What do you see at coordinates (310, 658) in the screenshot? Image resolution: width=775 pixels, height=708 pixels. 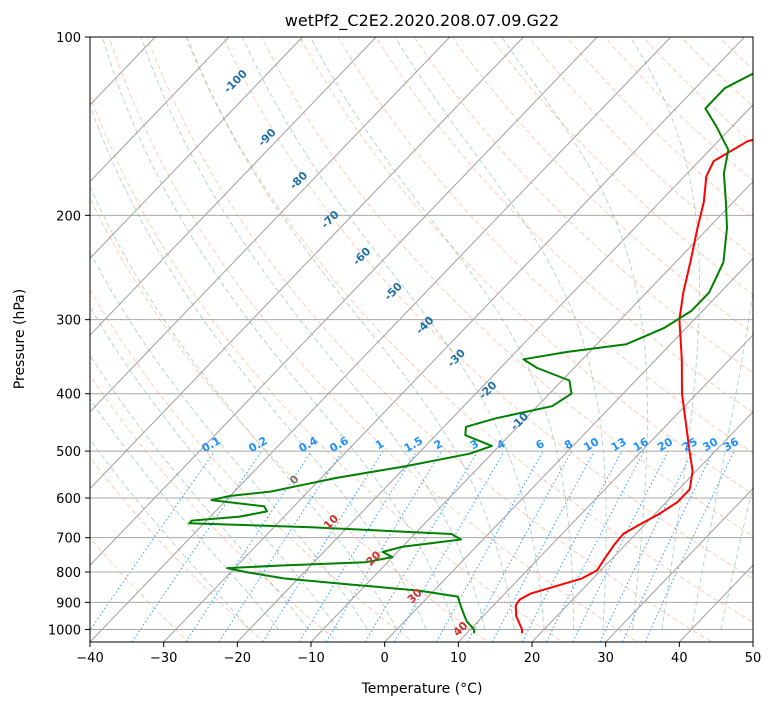 I see `x-tick-label: −10` at bounding box center [310, 658].